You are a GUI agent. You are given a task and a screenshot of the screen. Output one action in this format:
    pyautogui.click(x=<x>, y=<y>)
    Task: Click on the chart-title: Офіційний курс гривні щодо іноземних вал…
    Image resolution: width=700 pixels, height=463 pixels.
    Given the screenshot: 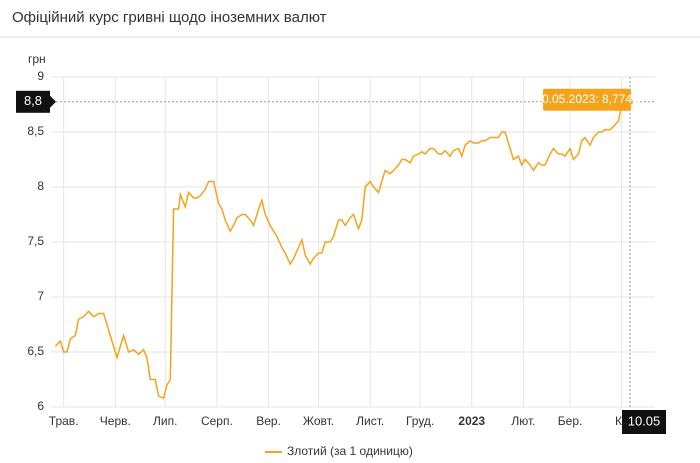 What is the action you would take?
    pyautogui.click(x=169, y=17)
    